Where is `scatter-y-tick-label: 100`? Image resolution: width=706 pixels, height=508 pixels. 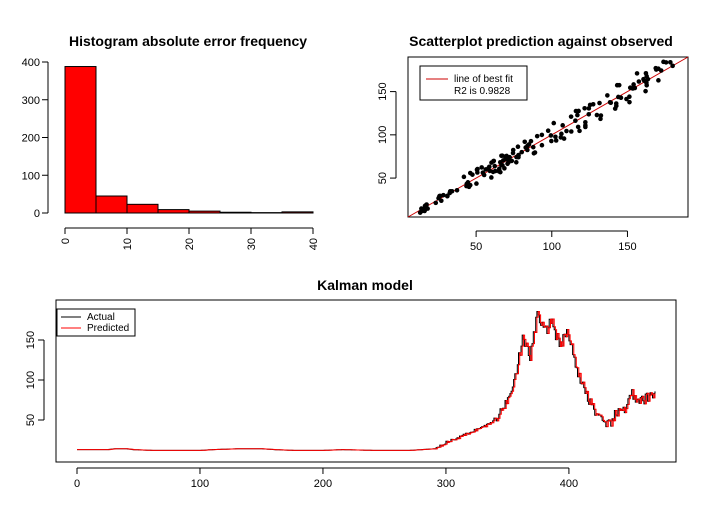 scatter-y-tick-label: 100 is located at coordinates (383, 135).